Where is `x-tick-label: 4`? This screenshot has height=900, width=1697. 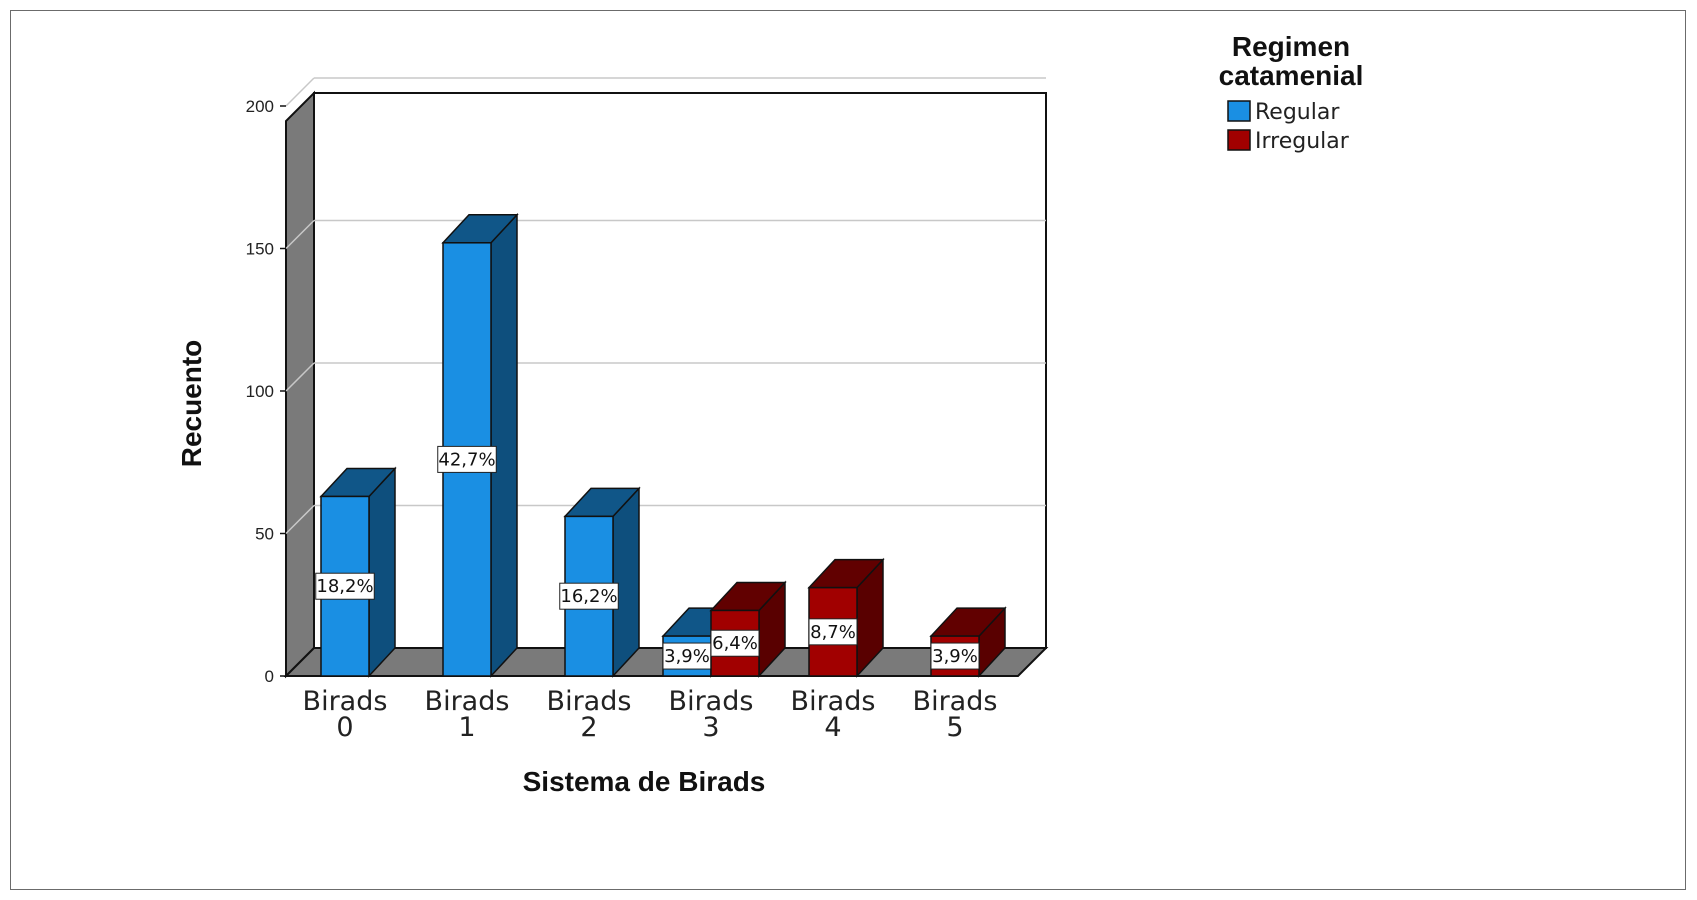
x-tick-label: 4 is located at coordinates (832, 727).